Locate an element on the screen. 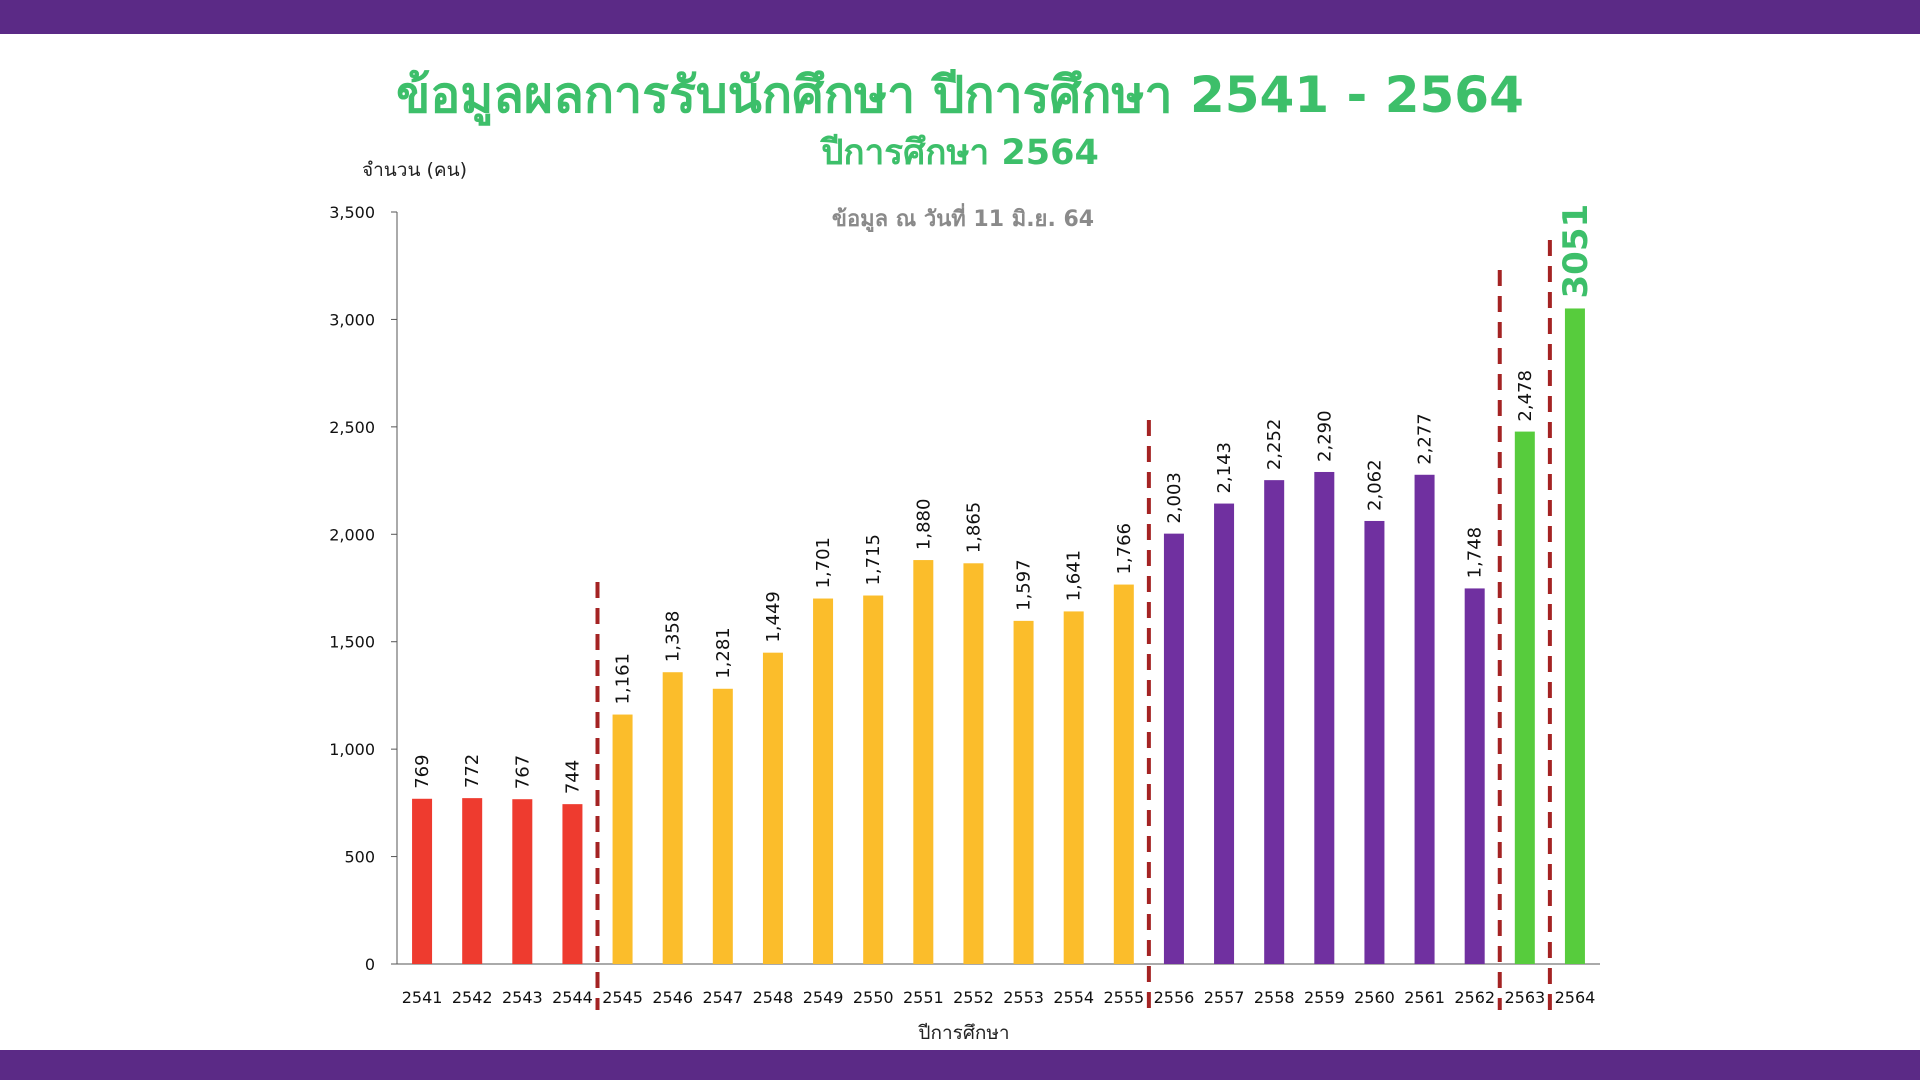 The image size is (1920, 1080). x-tick-label: 2562 is located at coordinates (1474, 997).